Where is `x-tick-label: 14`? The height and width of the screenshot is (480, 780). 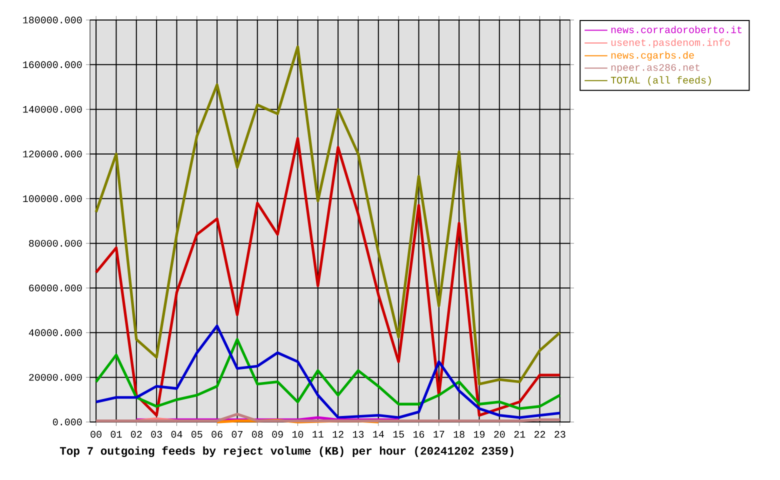
x-tick-label: 14 is located at coordinates (378, 434).